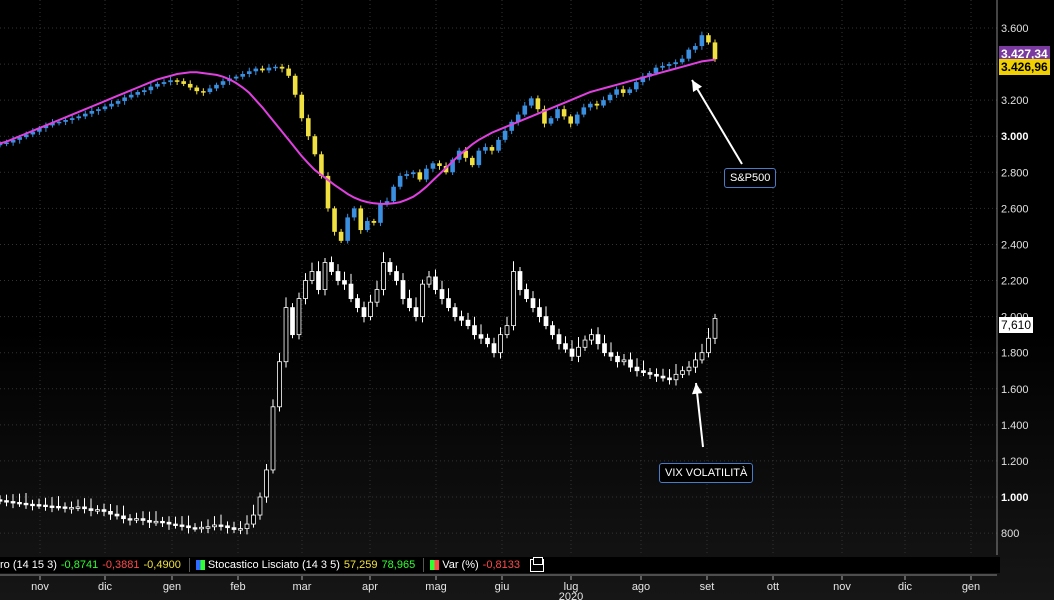 The width and height of the screenshot is (1054, 600). What do you see at coordinates (641, 587) in the screenshot?
I see `x-tick-label: ago` at bounding box center [641, 587].